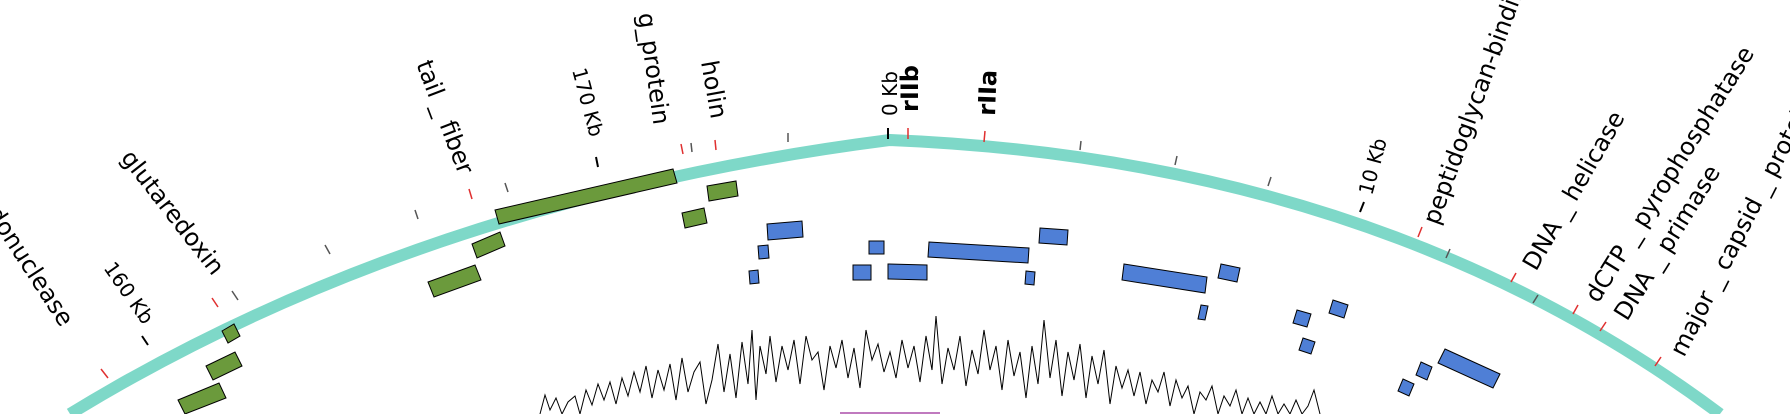 The image size is (1790, 414). Describe the element at coordinates (1373, 166) in the screenshot. I see `scale-label-10: 10 Kb` at that location.